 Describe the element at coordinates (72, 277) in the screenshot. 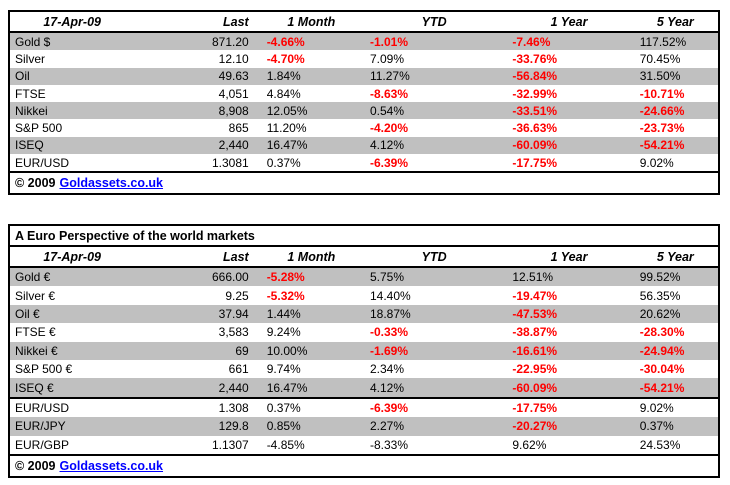

I see `row-label: Gold €` at that location.